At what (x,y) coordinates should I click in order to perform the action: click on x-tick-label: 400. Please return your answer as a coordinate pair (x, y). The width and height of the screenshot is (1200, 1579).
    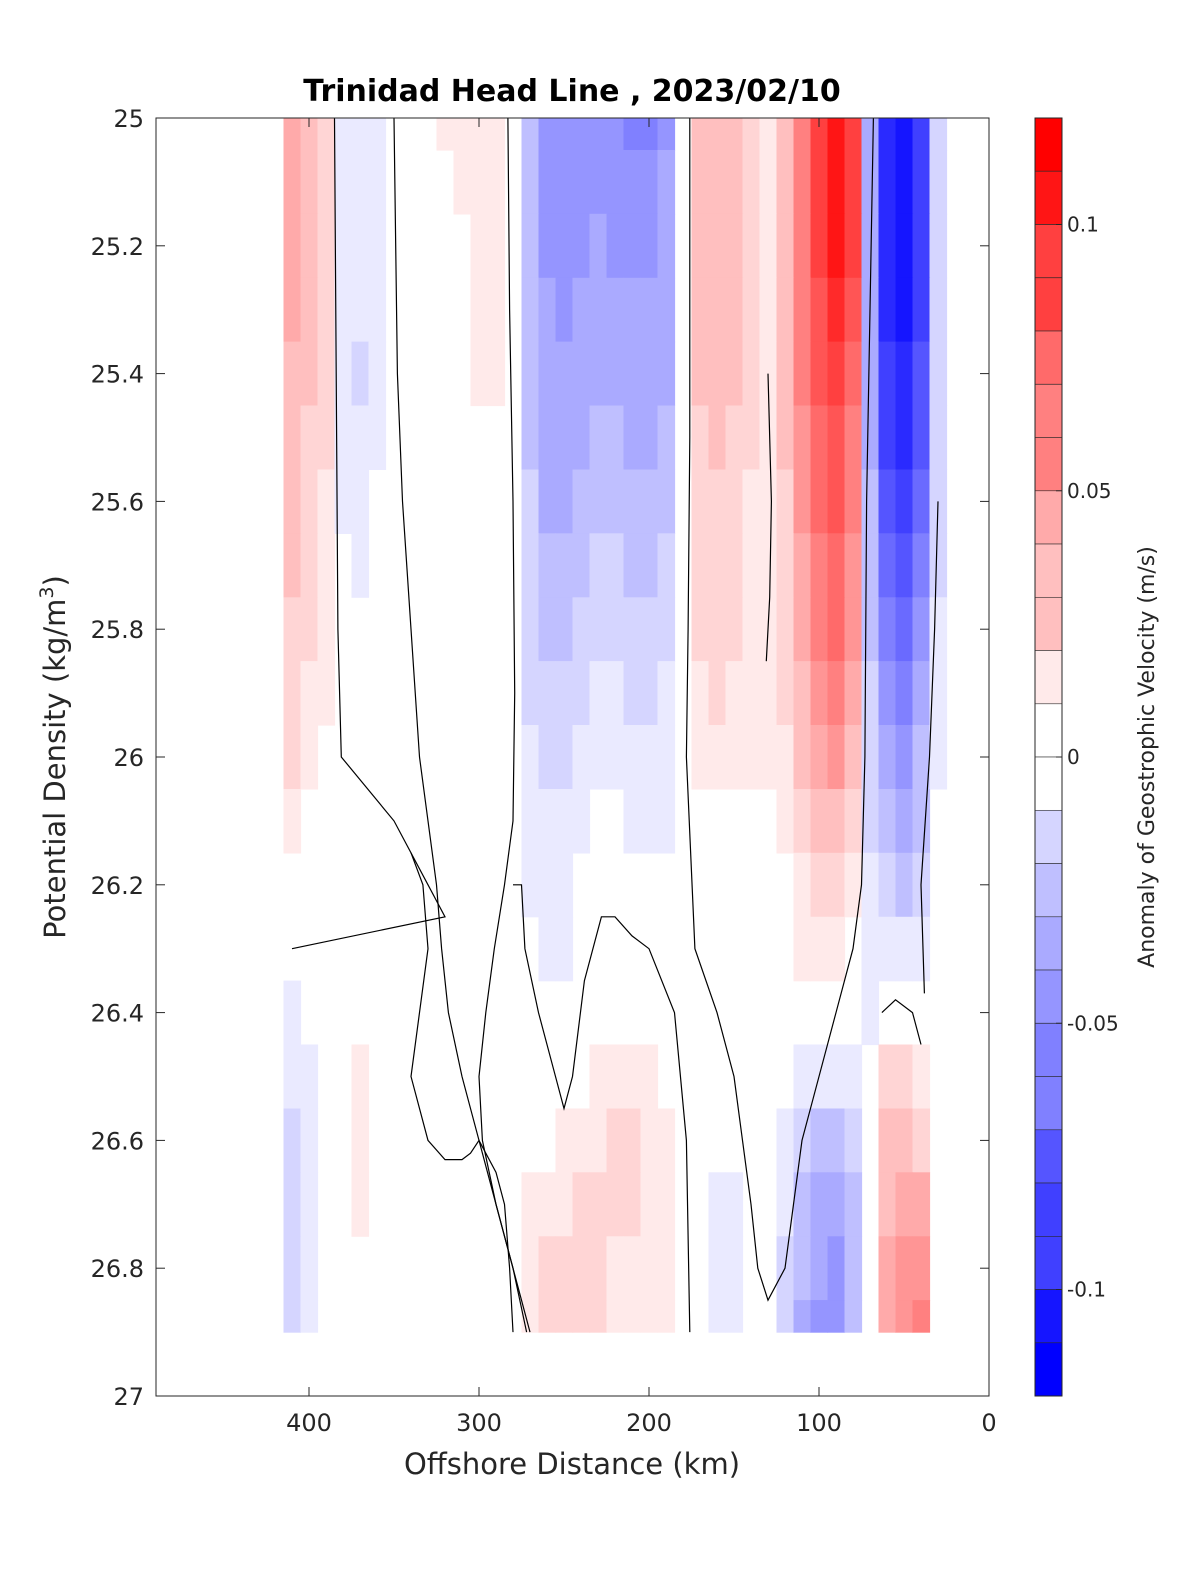
    Looking at the image, I should click on (309, 1423).